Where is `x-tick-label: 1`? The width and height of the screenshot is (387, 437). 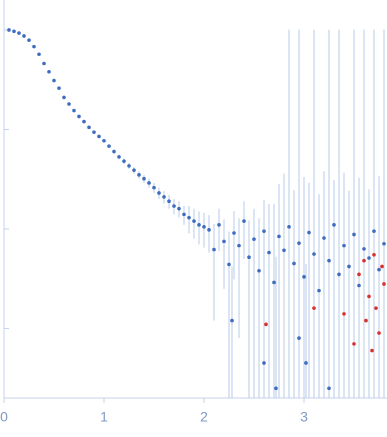 x-tick-label: 1 is located at coordinates (104, 417).